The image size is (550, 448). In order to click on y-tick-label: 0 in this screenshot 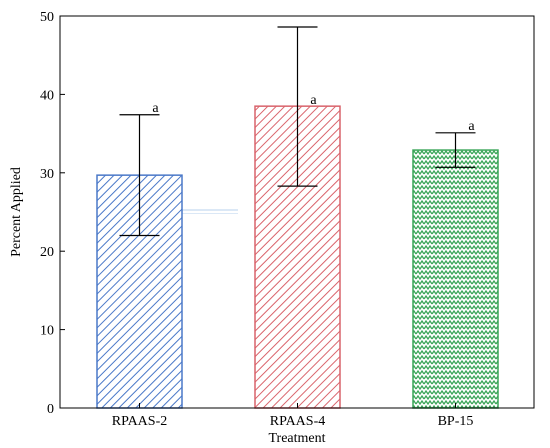, I will do `click(50, 409)`.